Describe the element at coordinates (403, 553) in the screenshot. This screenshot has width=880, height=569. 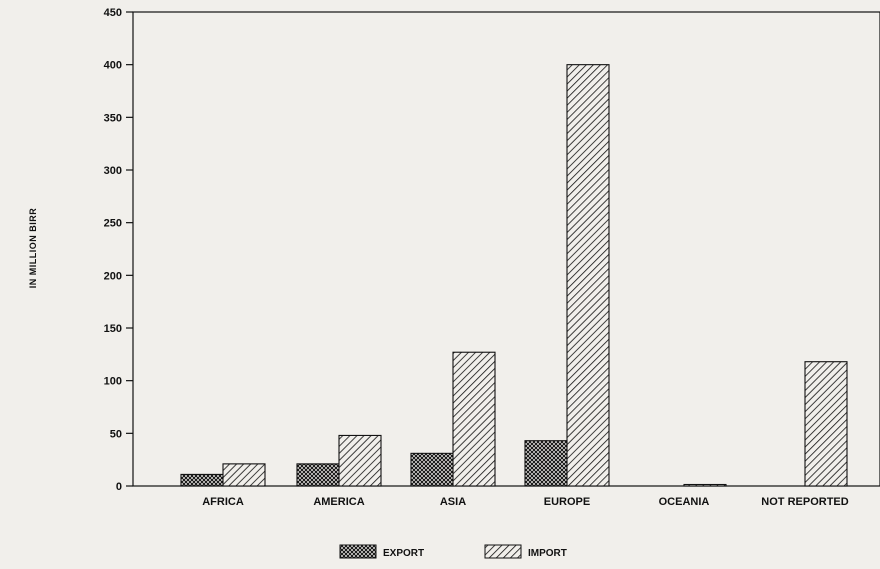
I see `legend-label-export: EXPORT` at that location.